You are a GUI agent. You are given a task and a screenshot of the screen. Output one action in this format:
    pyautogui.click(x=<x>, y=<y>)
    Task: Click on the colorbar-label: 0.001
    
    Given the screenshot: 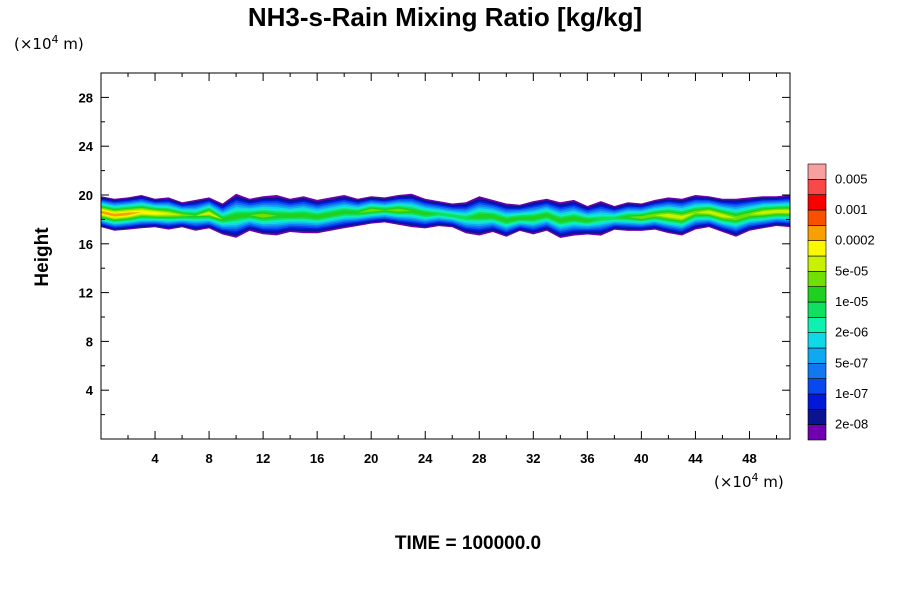 What is the action you would take?
    pyautogui.click(x=851, y=209)
    